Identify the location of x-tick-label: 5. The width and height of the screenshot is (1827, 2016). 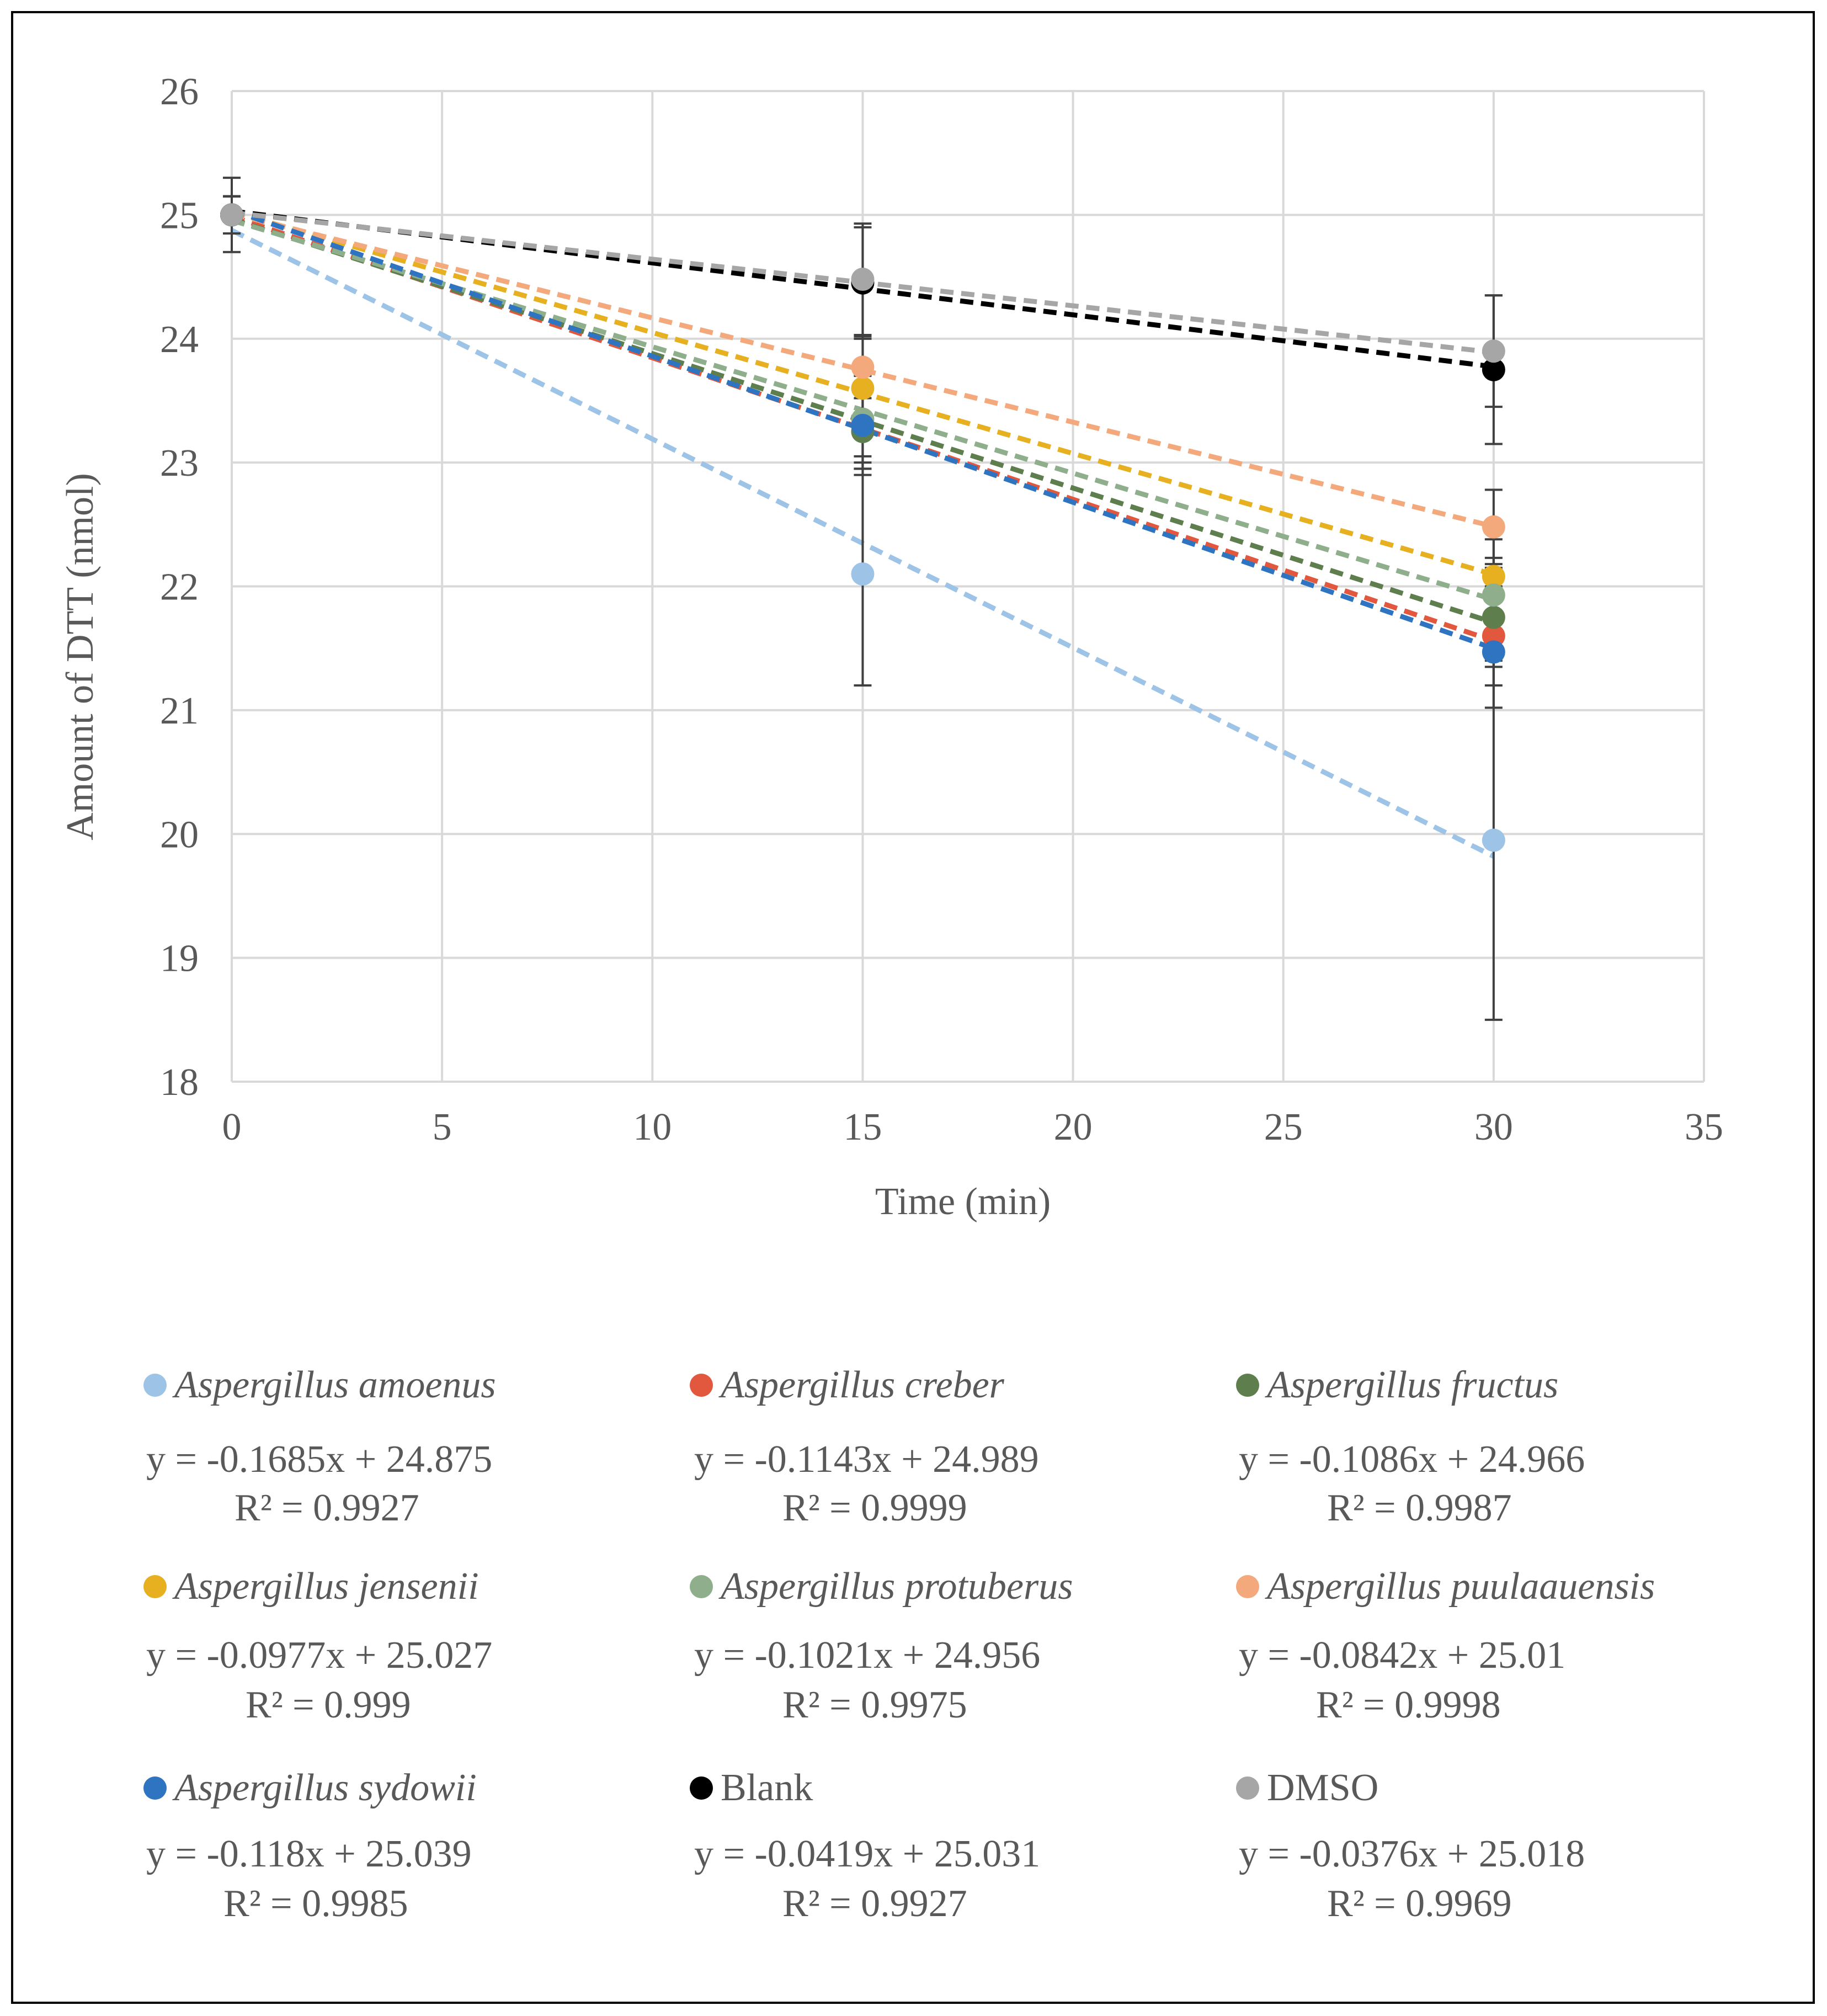
(443, 1127).